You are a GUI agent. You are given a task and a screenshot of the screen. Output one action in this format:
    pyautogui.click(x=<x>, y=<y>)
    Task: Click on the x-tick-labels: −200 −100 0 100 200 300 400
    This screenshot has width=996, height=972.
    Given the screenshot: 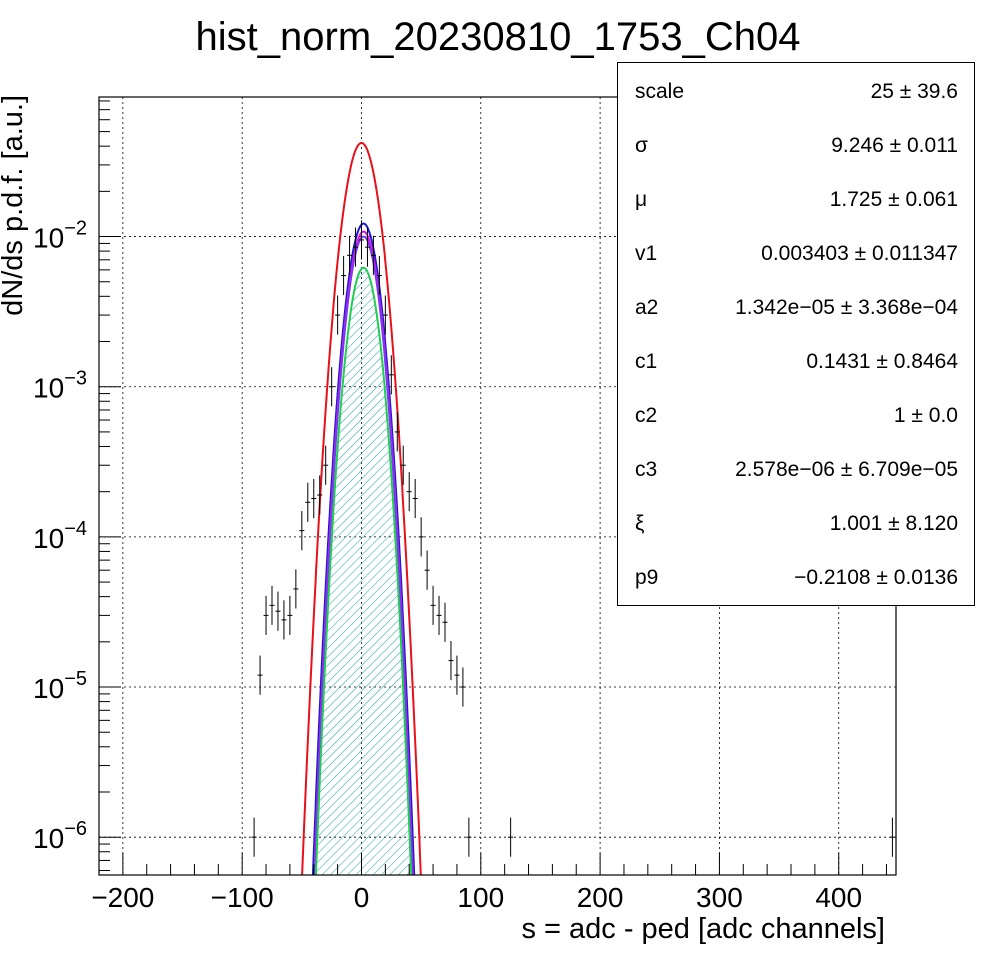 What is the action you would take?
    pyautogui.click(x=476, y=897)
    